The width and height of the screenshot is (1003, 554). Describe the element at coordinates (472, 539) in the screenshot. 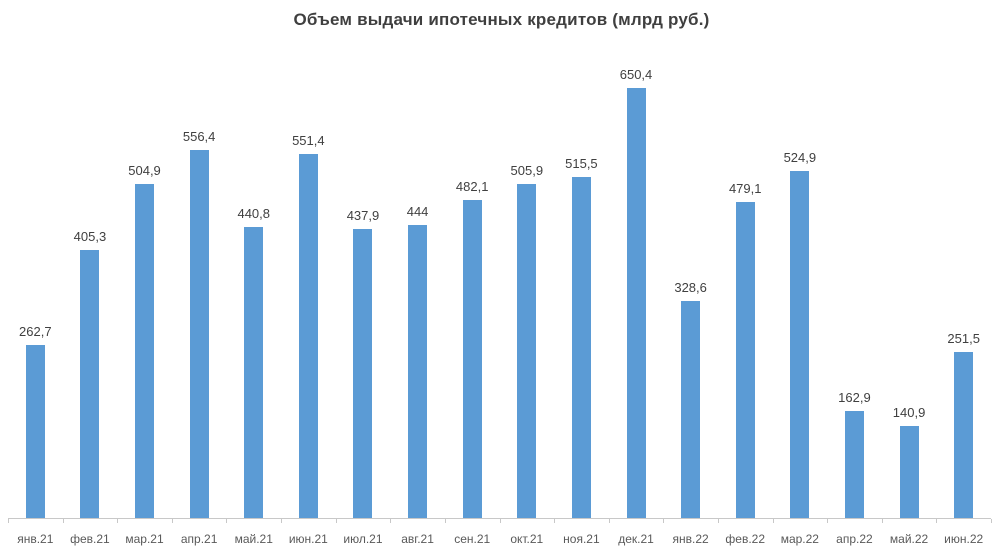

I see `x-axis-label: сен.21` at that location.